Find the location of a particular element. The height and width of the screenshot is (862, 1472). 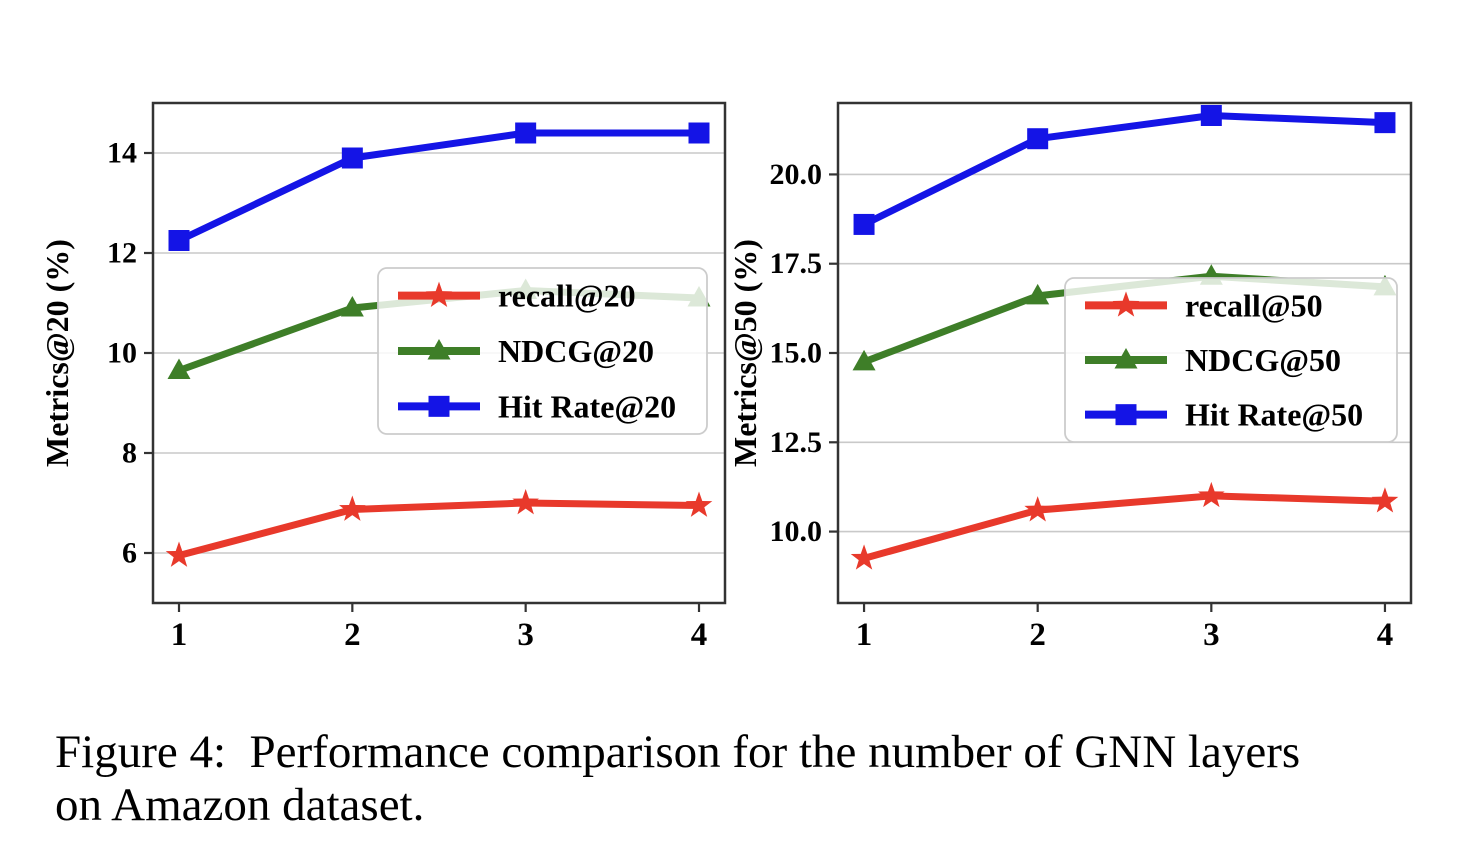

y-tick-label: 10 is located at coordinates (122, 353).